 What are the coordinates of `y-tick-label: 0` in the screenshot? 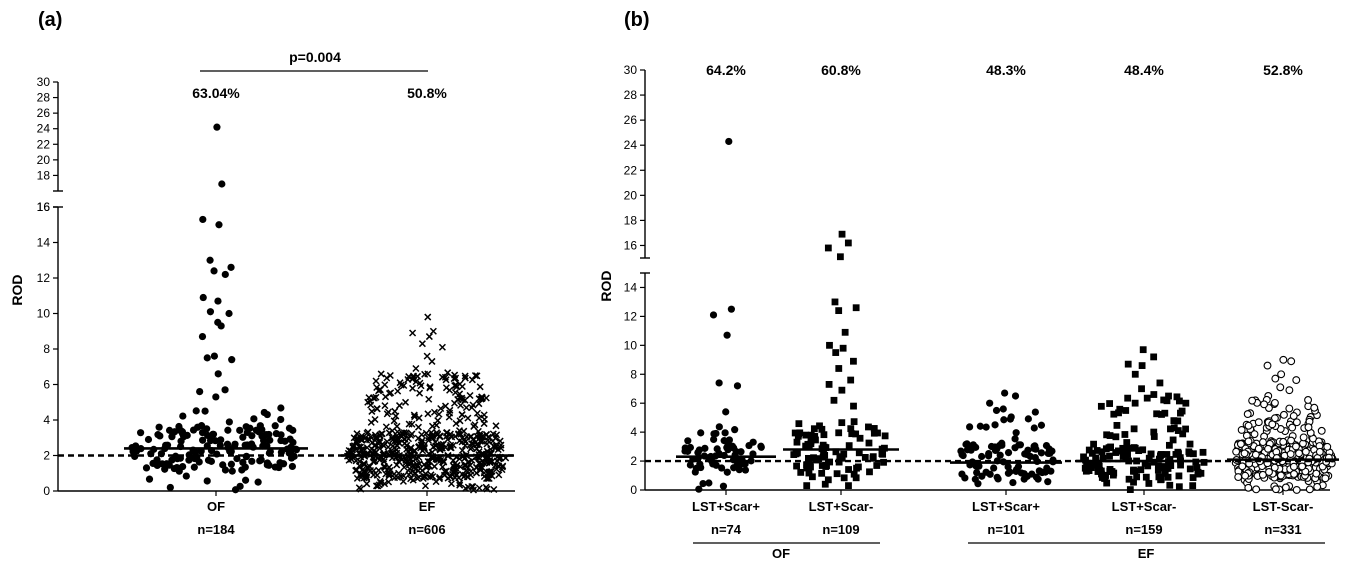 It's located at (633, 490).